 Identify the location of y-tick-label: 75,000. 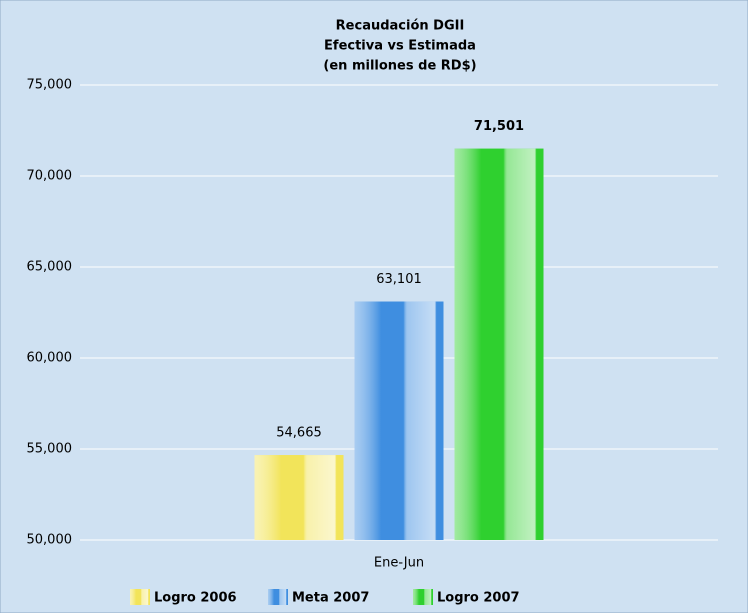
(50, 85).